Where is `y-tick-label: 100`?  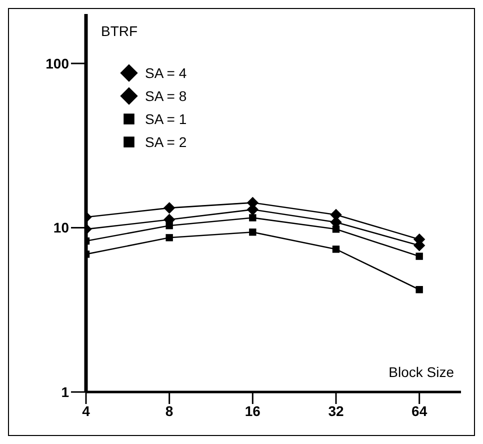
y-tick-label: 100 is located at coordinates (58, 63).